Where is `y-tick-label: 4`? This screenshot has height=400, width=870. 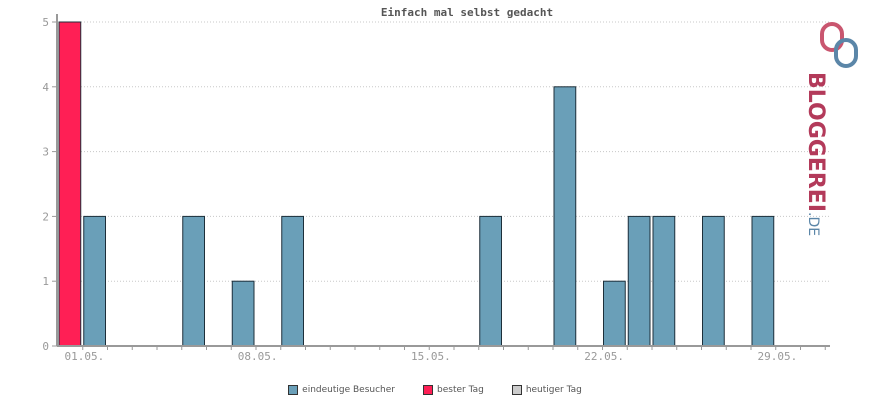
y-tick-label: 4 is located at coordinates (45, 87).